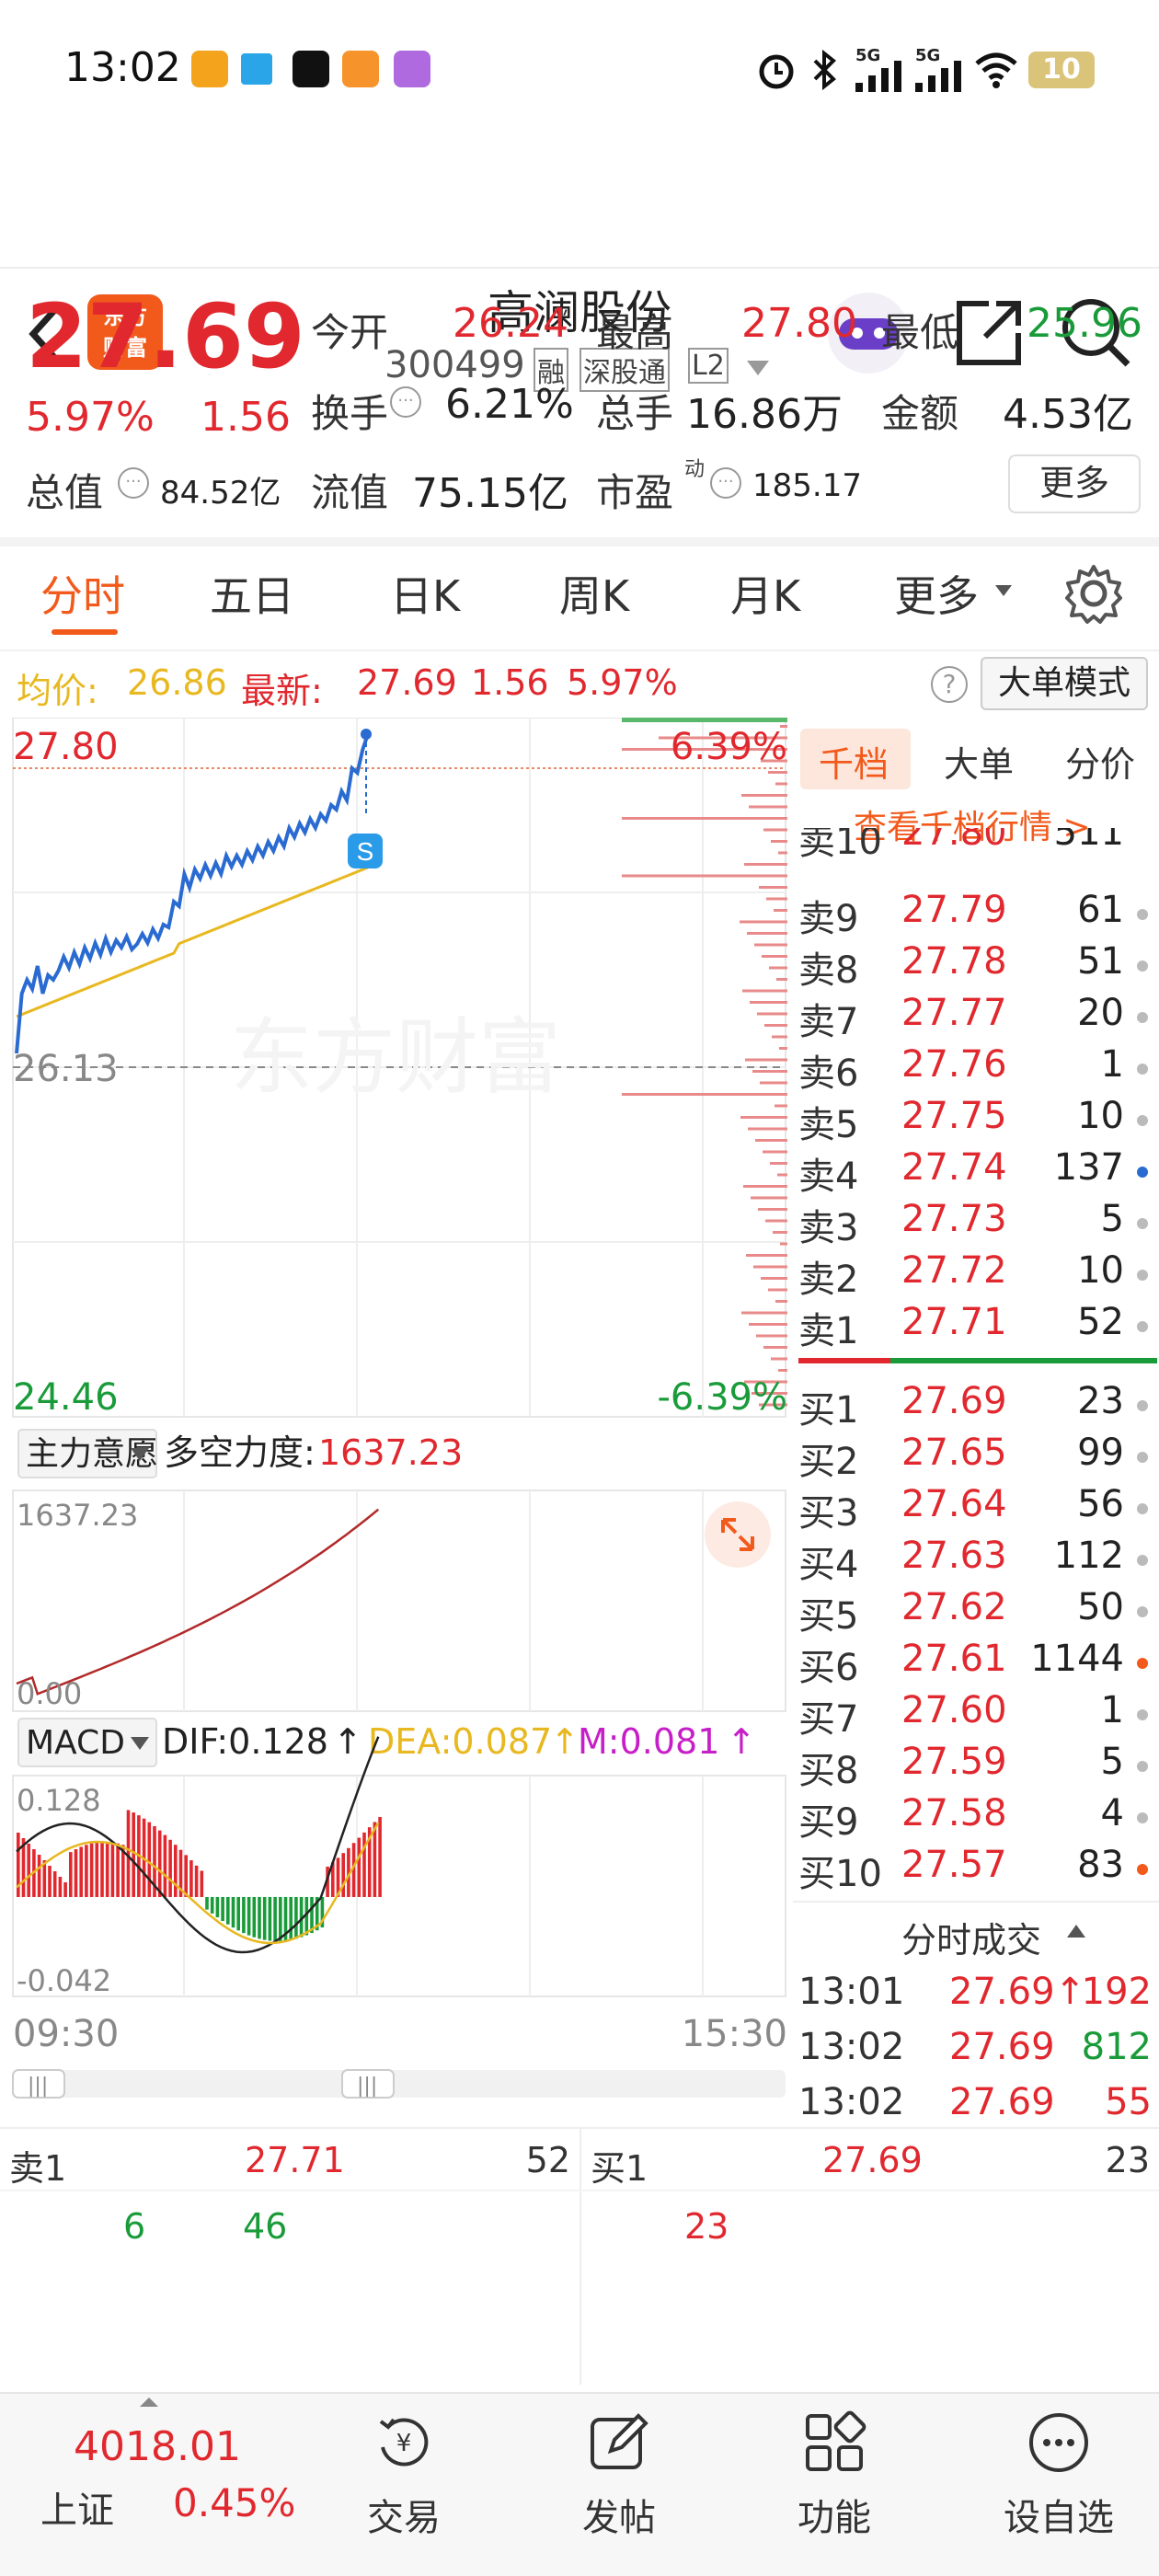  Describe the element at coordinates (87, 1453) in the screenshot. I see `indicator-selector` at that location.